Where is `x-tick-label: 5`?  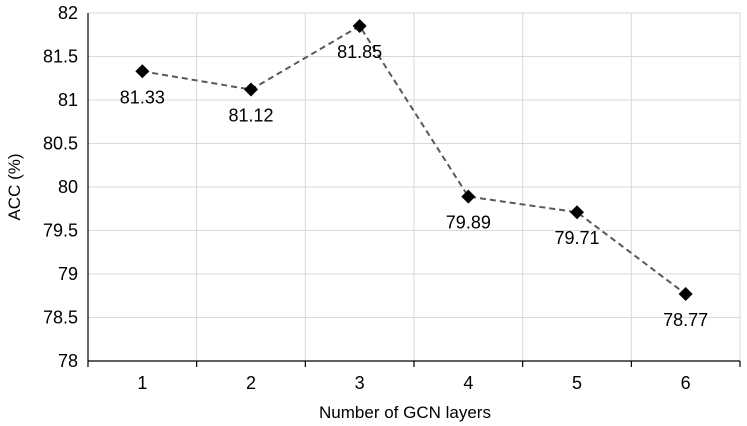 x-tick-label: 5 is located at coordinates (577, 383).